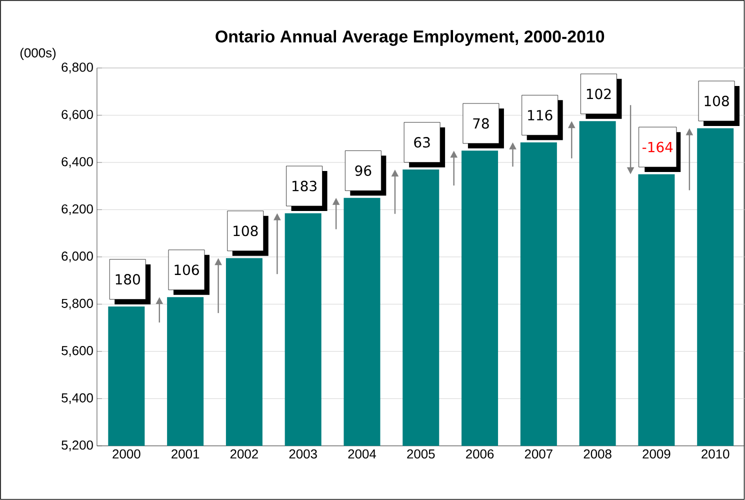 This screenshot has height=500, width=745. Describe the element at coordinates (77, 304) in the screenshot. I see `y-tick-label: 5,800` at that location.